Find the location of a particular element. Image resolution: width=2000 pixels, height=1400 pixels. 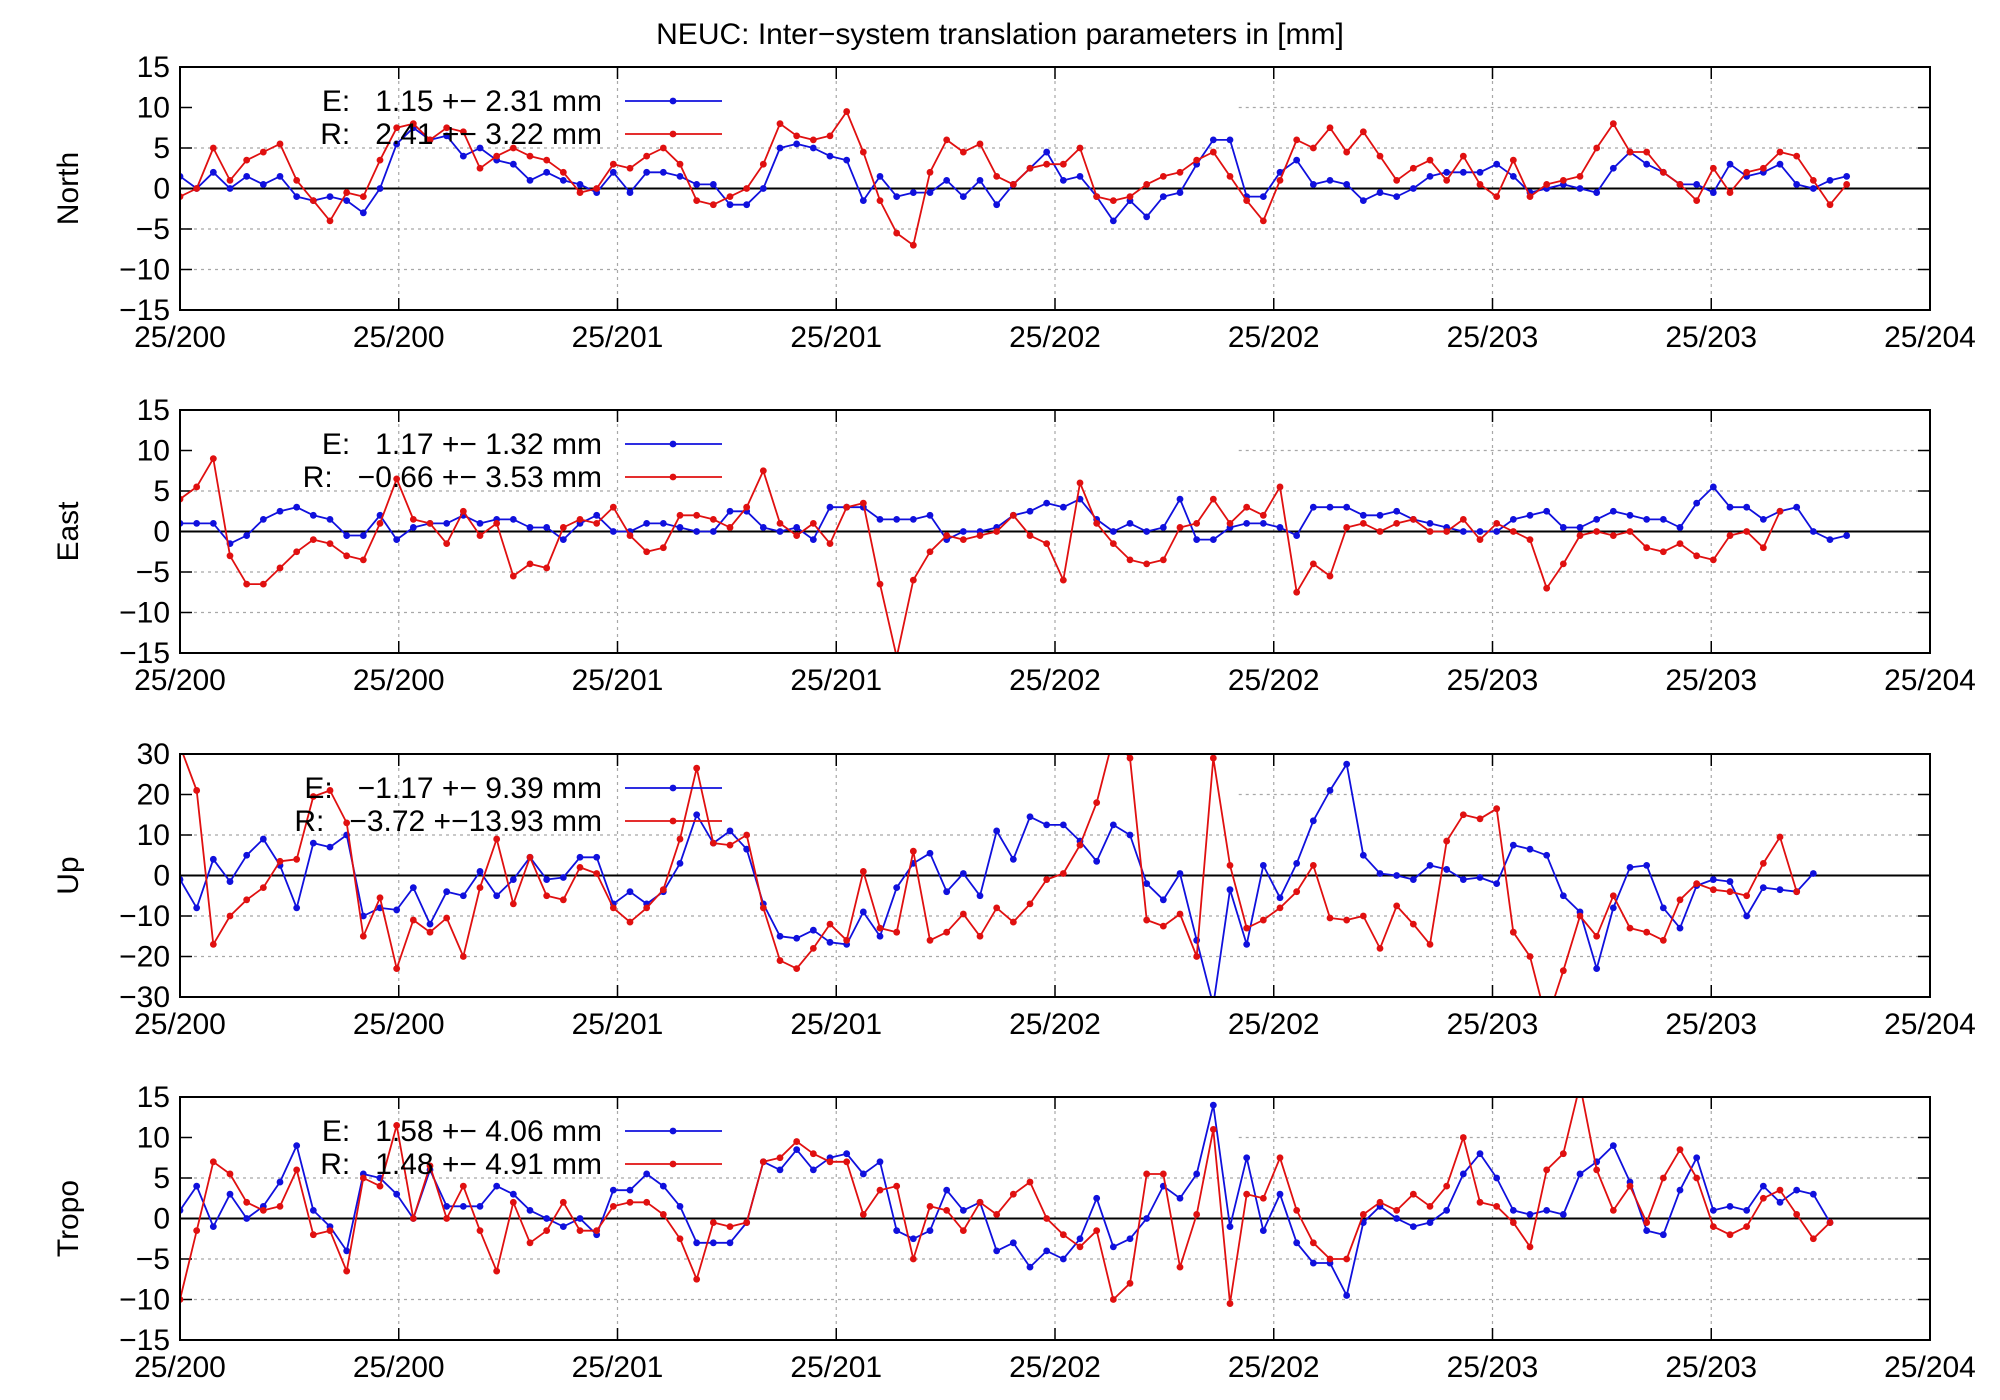

y-tick-label: −15 is located at coordinates (144, 310).